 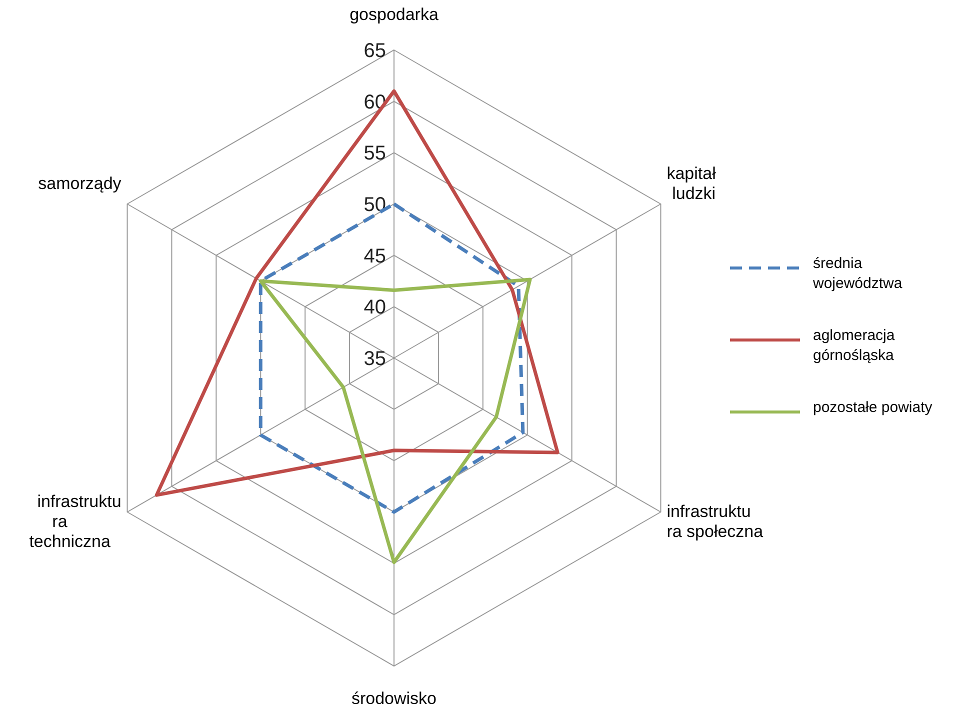 I want to click on legend-label: aglomeracja górnośląska, so click(x=854, y=345).